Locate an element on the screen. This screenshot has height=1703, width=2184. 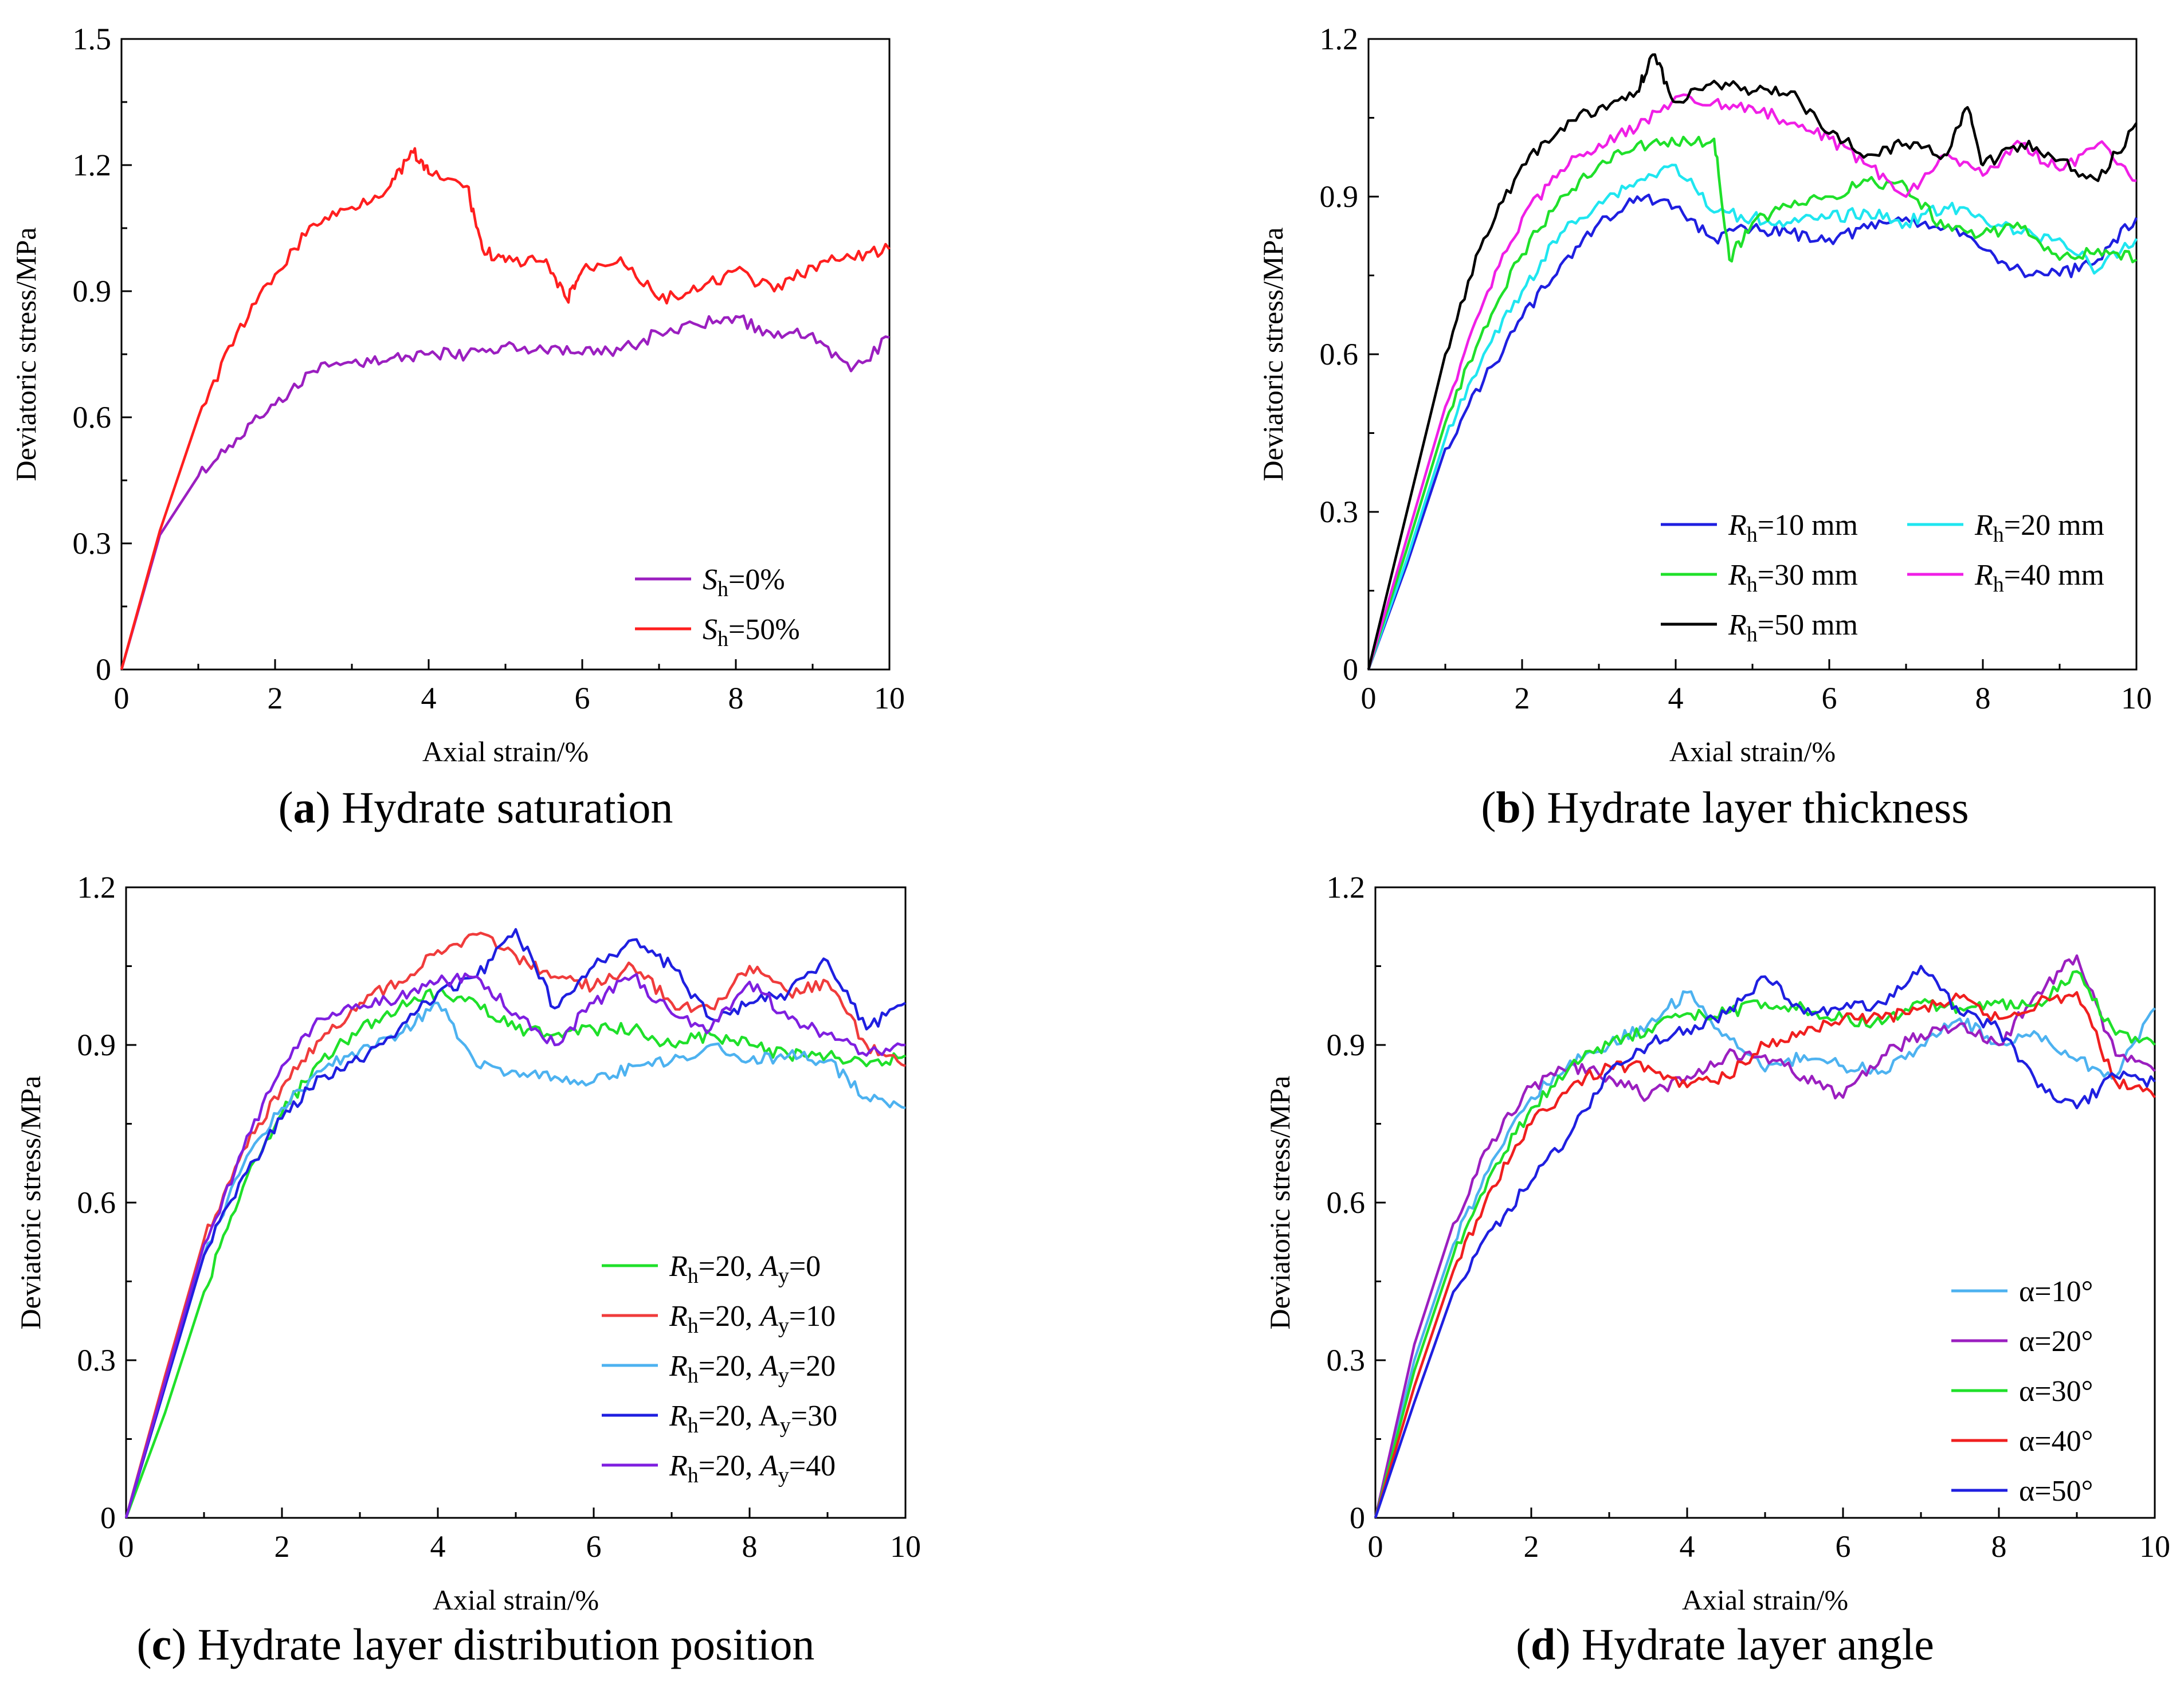
legend-text: =40 is located at coordinates (812, 1466).